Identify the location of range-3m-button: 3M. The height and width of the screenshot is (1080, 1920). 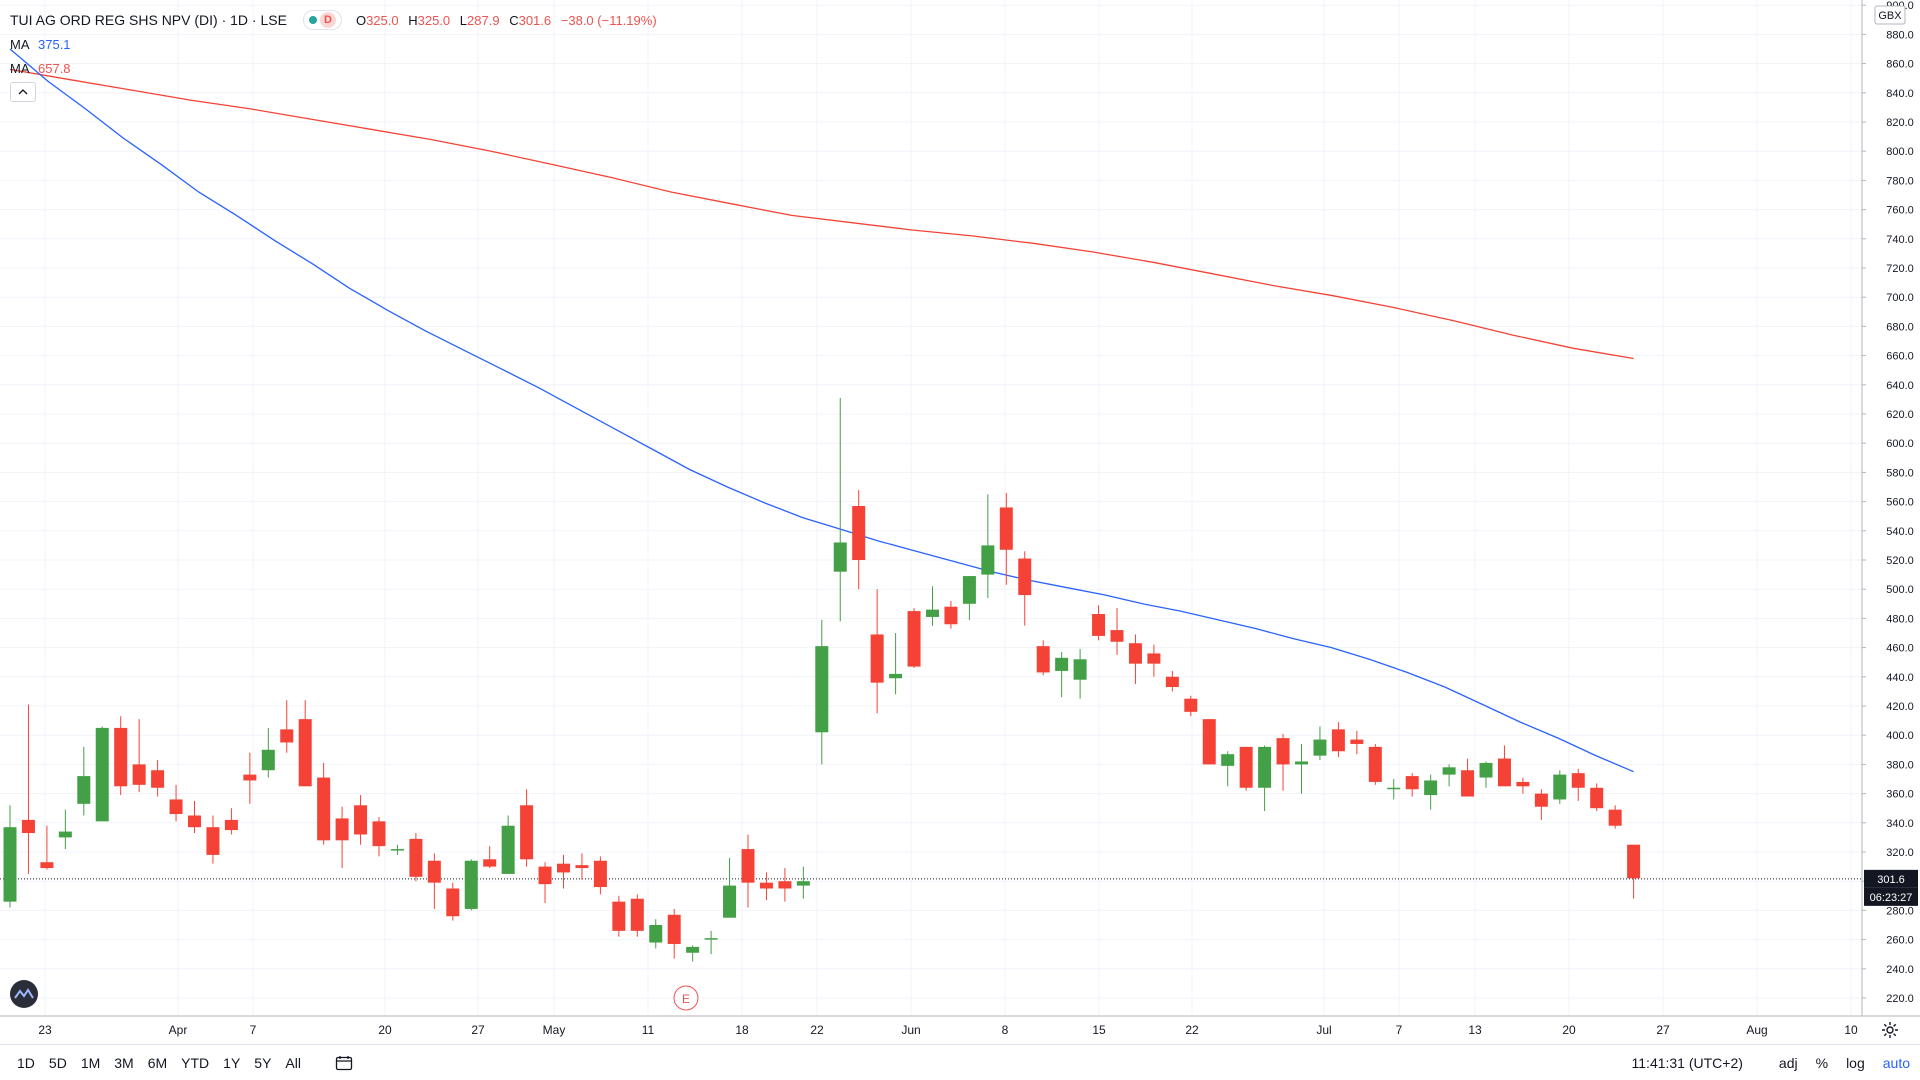
(124, 1063).